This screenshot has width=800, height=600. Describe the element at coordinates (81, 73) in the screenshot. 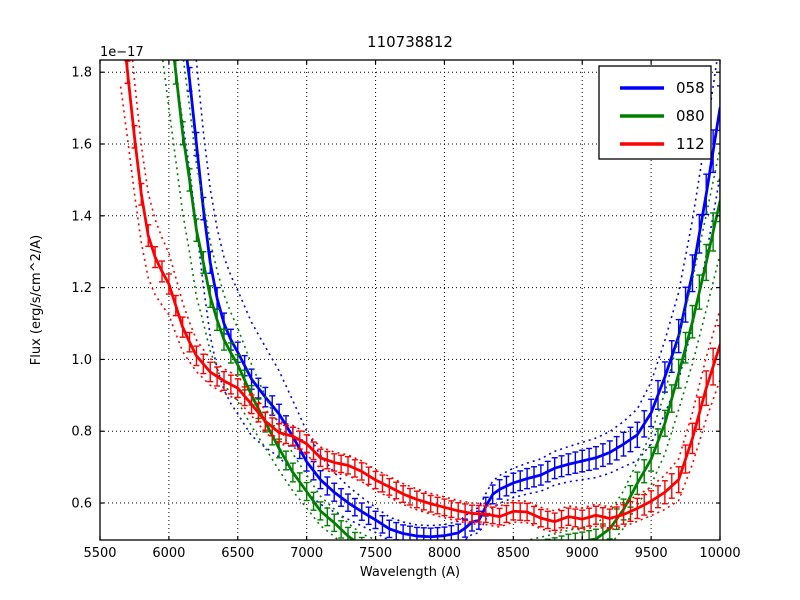

I see `y-tick-label-1.8: 1.8` at that location.